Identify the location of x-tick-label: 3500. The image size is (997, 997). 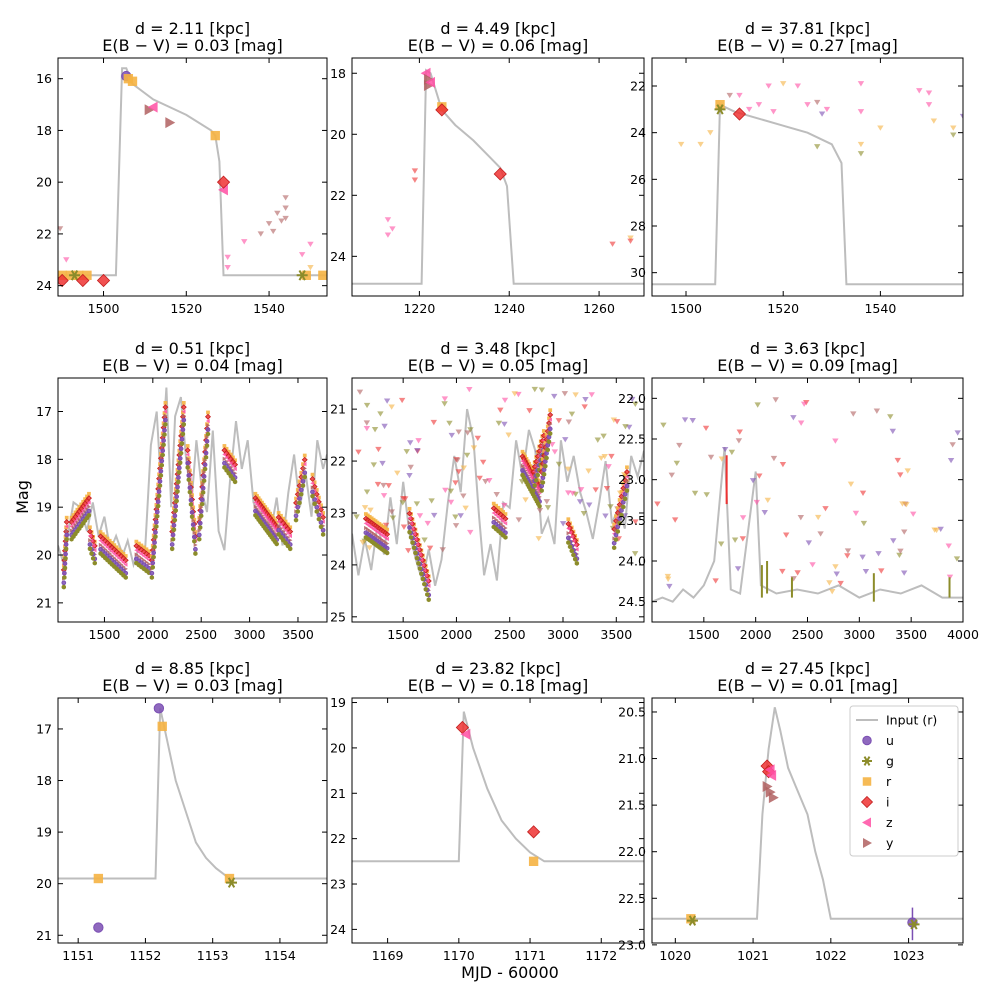
(911, 634).